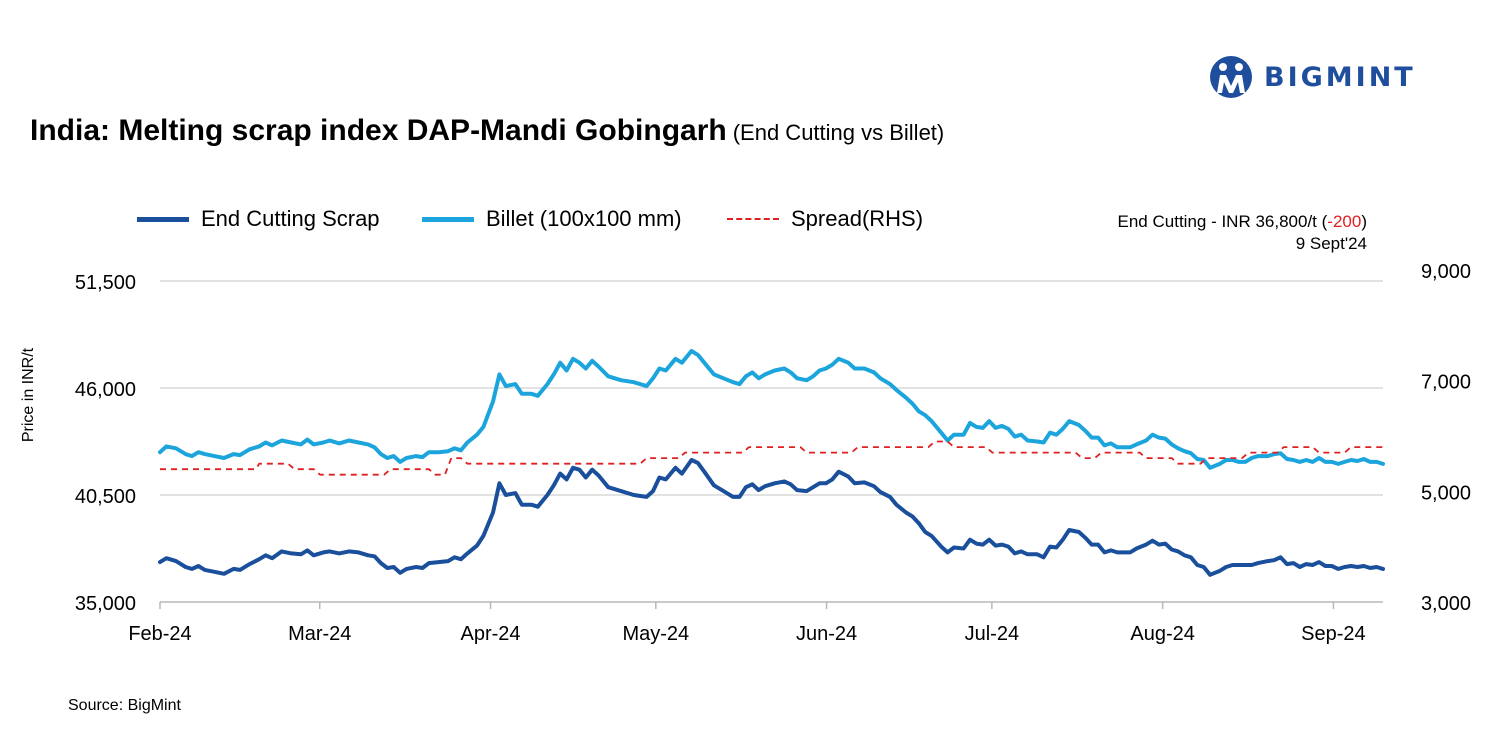  Describe the element at coordinates (448, 219) in the screenshot. I see `legend-swatch-billet` at that location.